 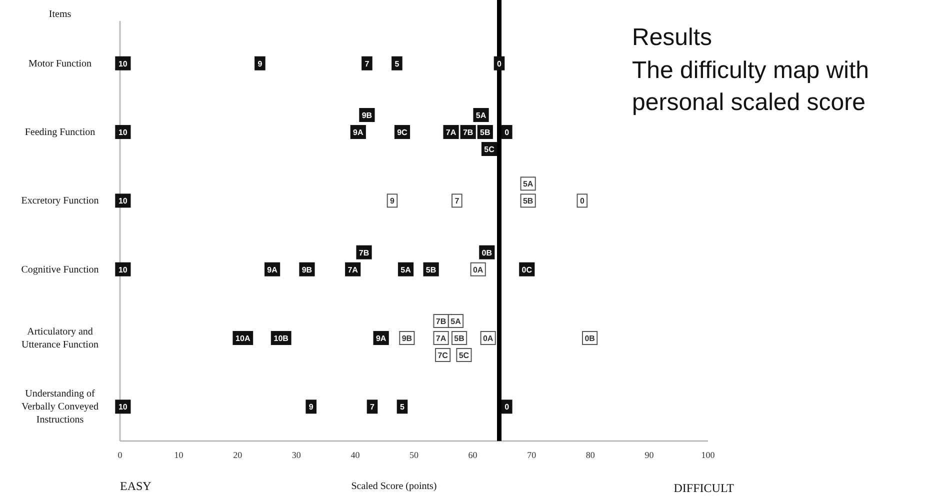 What do you see at coordinates (60, 64) in the screenshot?
I see `y-tick-label: Motor Function` at bounding box center [60, 64].